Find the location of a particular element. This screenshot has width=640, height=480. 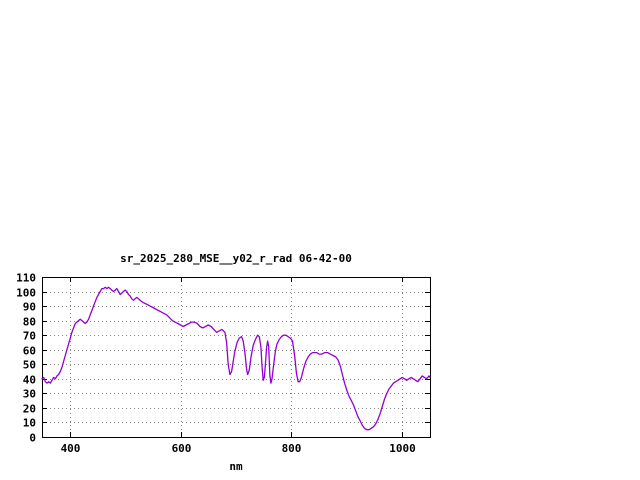

y-tick-label: 30 is located at coordinates (29, 394).